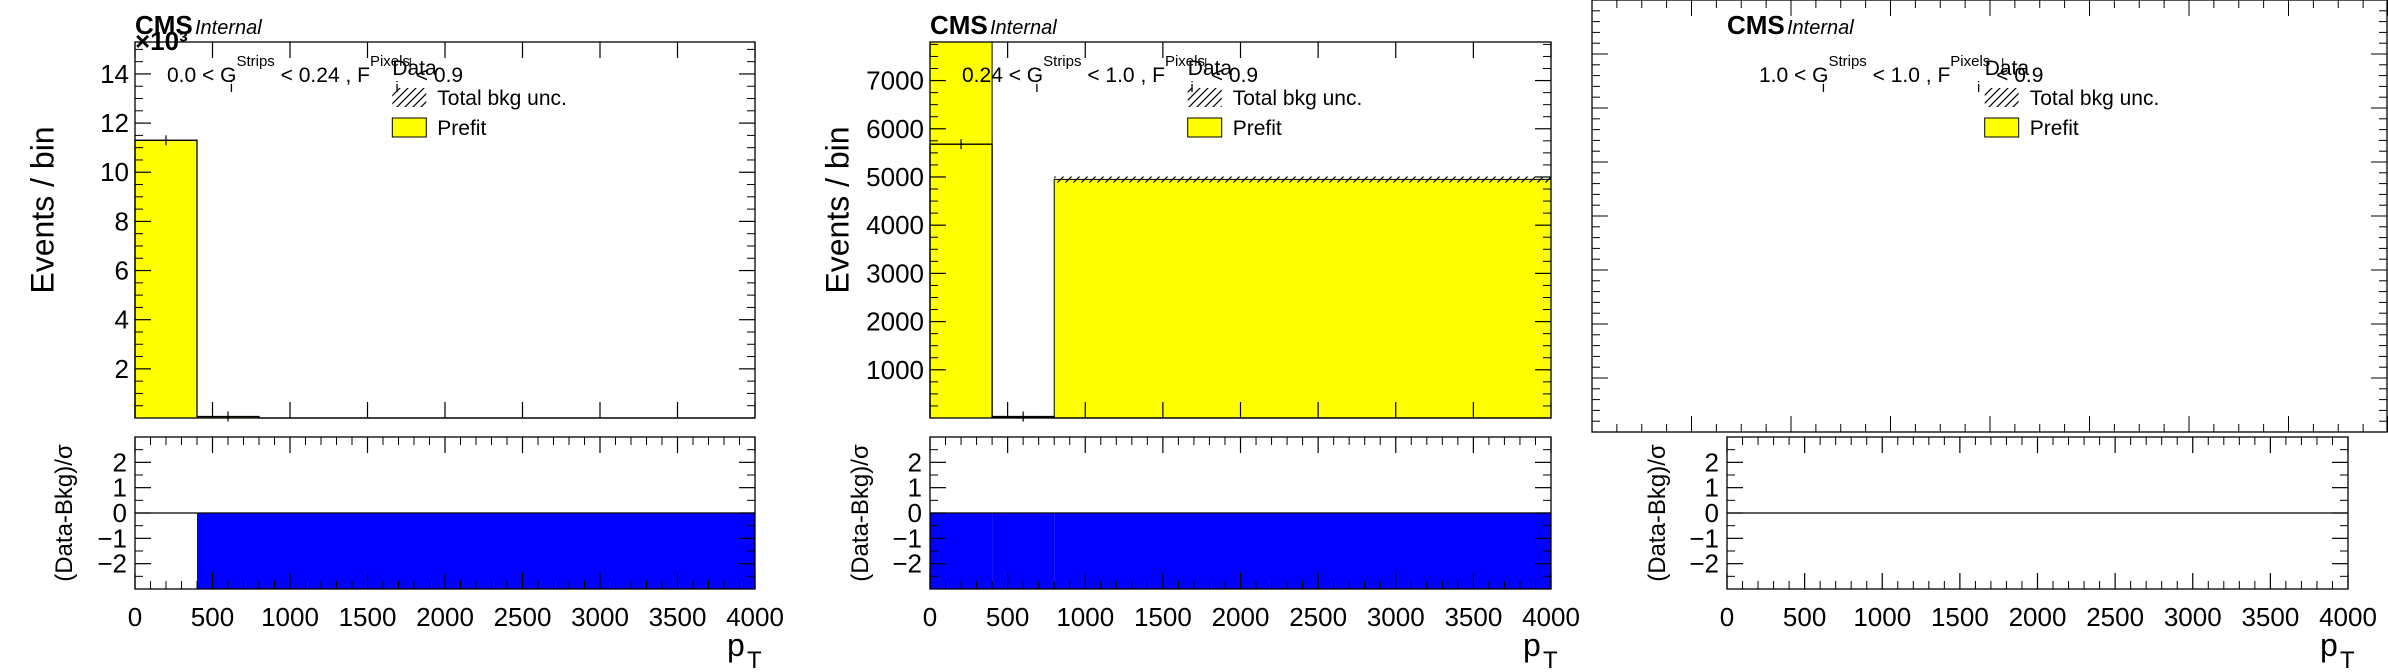  I want to click on y-tick-label: 2, so click(122, 369).